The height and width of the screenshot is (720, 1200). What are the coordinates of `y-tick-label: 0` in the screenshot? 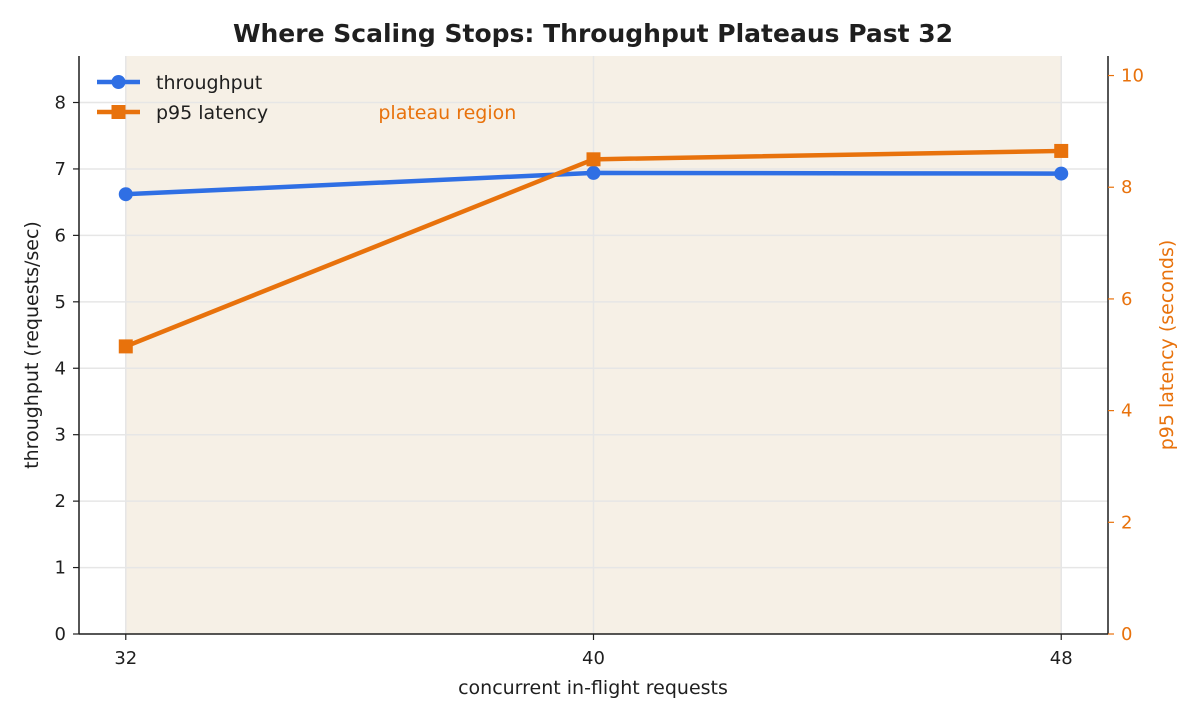 It's located at (60, 634).